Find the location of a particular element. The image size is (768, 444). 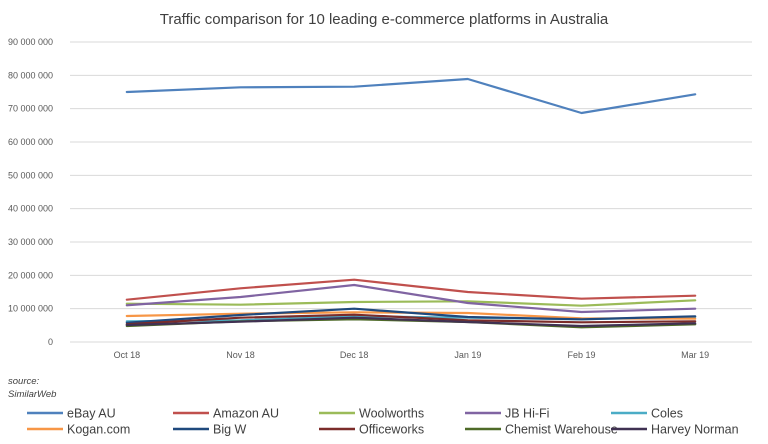

x-tick-label: Mar 19 is located at coordinates (695, 355).